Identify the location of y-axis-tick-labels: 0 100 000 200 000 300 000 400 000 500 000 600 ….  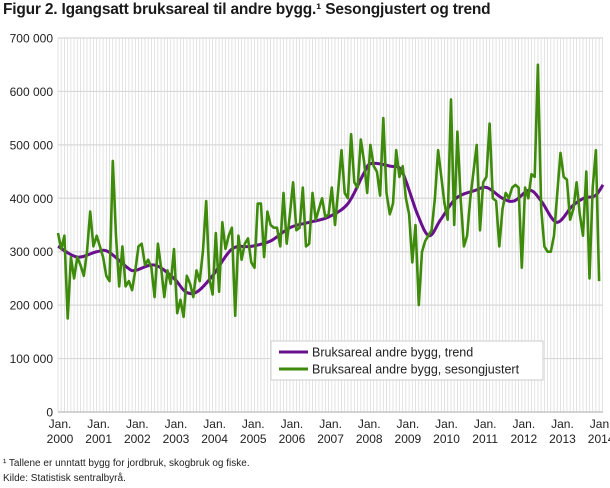
(32, 226).